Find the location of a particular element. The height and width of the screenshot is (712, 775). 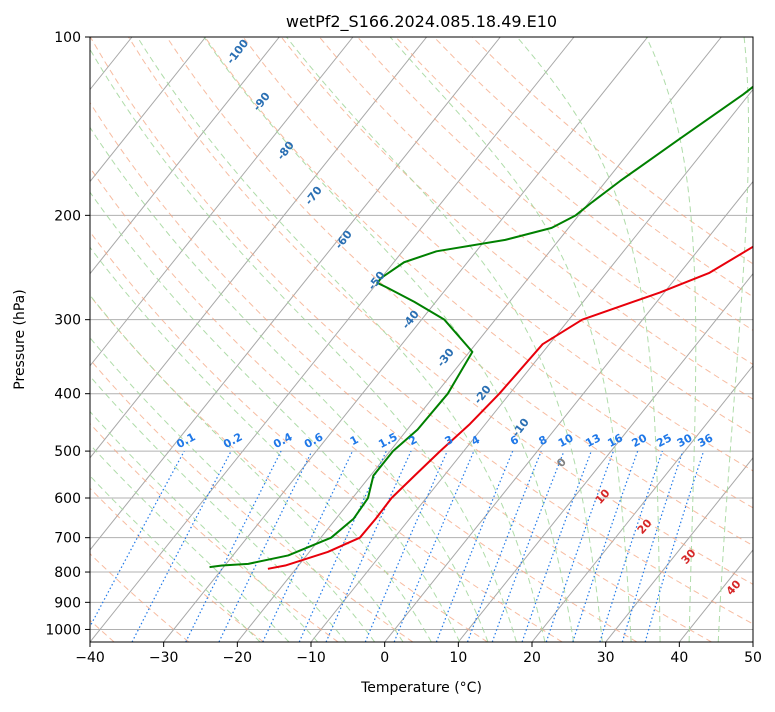

mixing-ratio-label: 1 is located at coordinates (354, 440).